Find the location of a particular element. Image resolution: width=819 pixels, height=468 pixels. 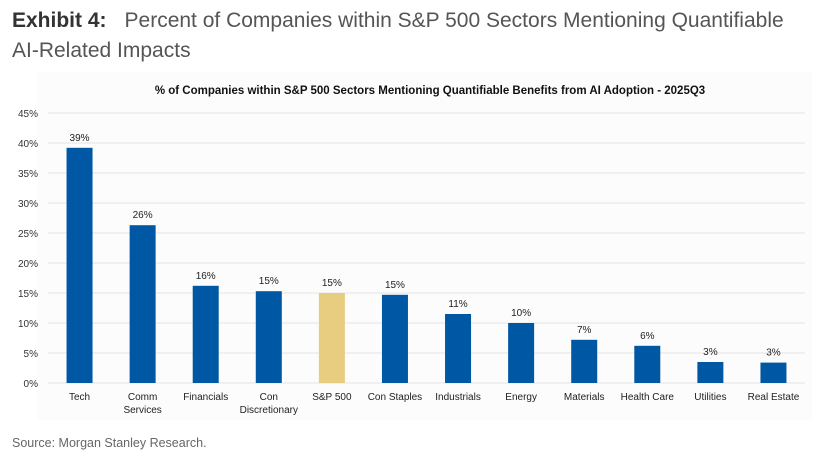

data-label: 11% is located at coordinates (457, 304).